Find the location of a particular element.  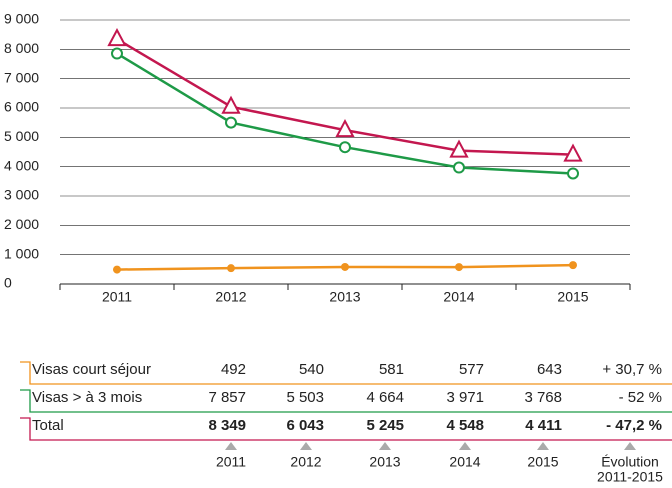

y-tick-label: 2 000 is located at coordinates (21, 224).